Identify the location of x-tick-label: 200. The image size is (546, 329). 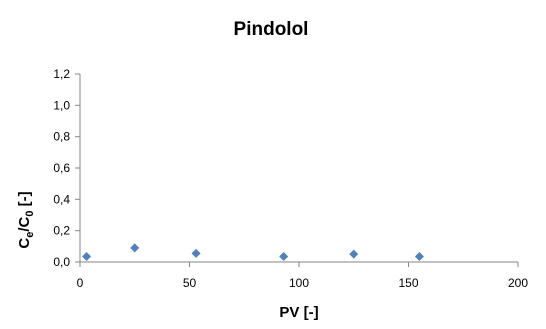
(518, 283).